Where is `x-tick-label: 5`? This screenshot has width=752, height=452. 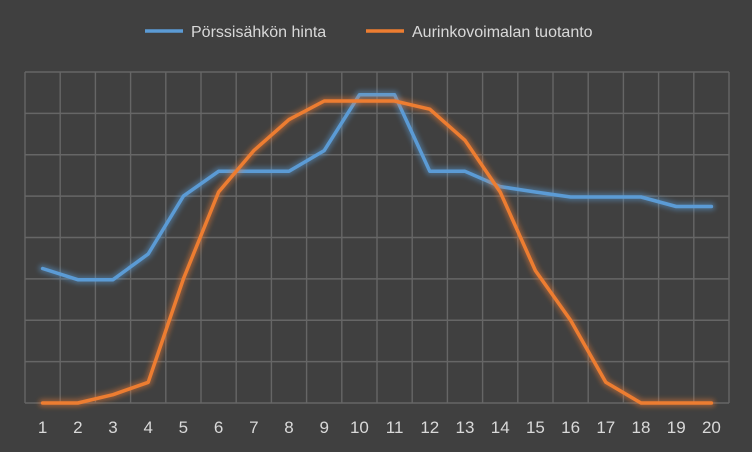
x-tick-label: 5 is located at coordinates (183, 427).